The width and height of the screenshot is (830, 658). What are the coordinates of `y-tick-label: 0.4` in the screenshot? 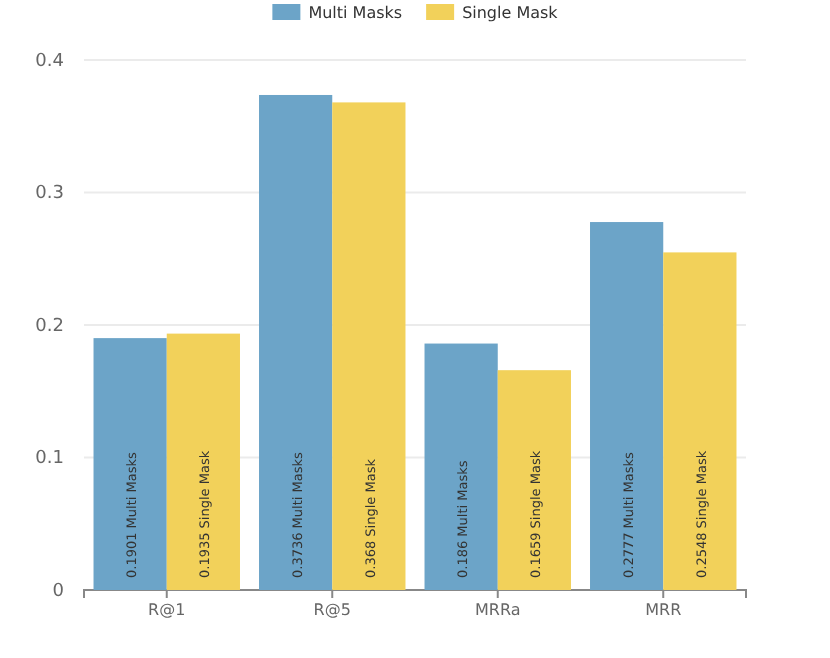 It's located at (50, 61).